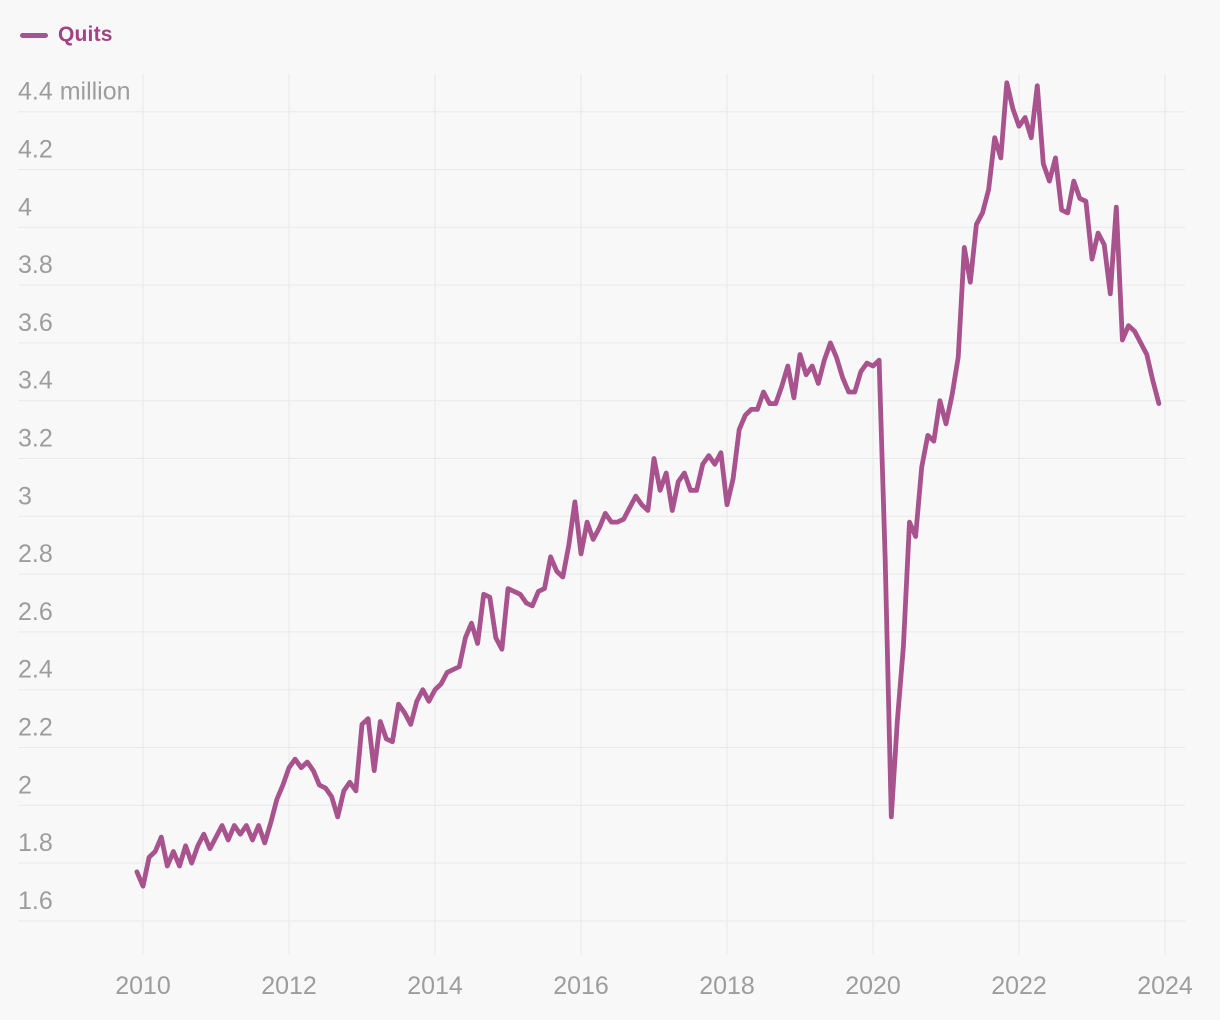 The height and width of the screenshot is (1020, 1220). What do you see at coordinates (35, 265) in the screenshot?
I see `y-axis-tick-label: 3.8` at bounding box center [35, 265].